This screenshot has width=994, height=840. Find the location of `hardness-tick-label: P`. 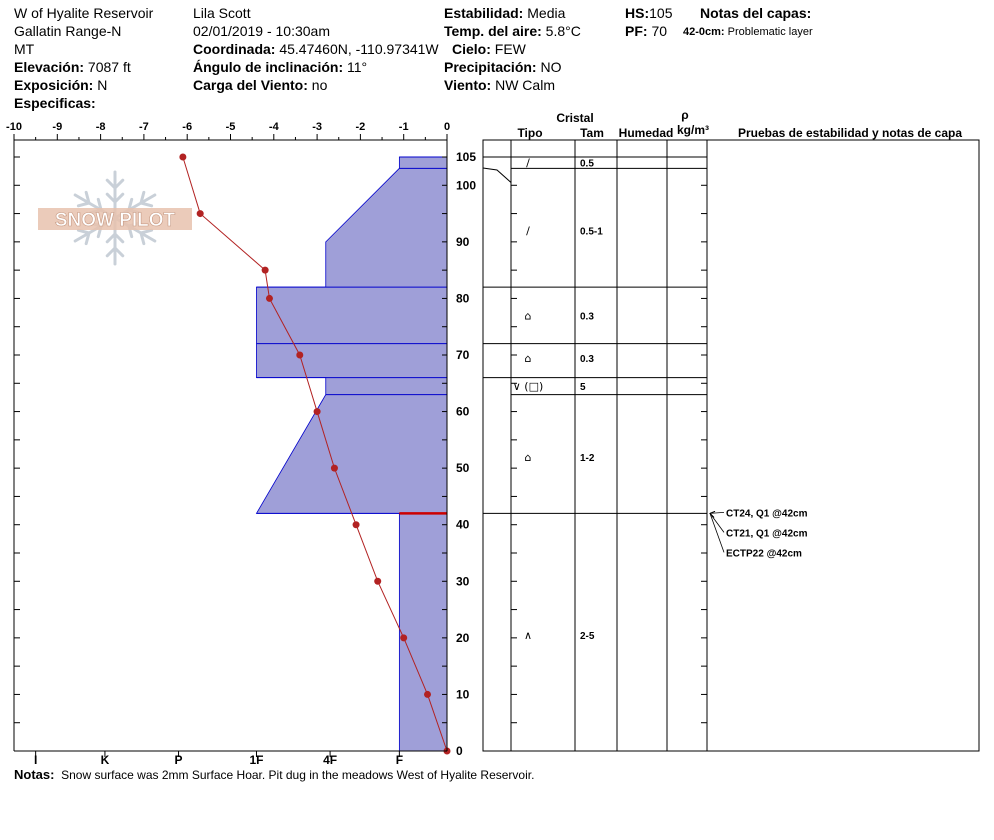

hardness-tick-label: P is located at coordinates (179, 760).